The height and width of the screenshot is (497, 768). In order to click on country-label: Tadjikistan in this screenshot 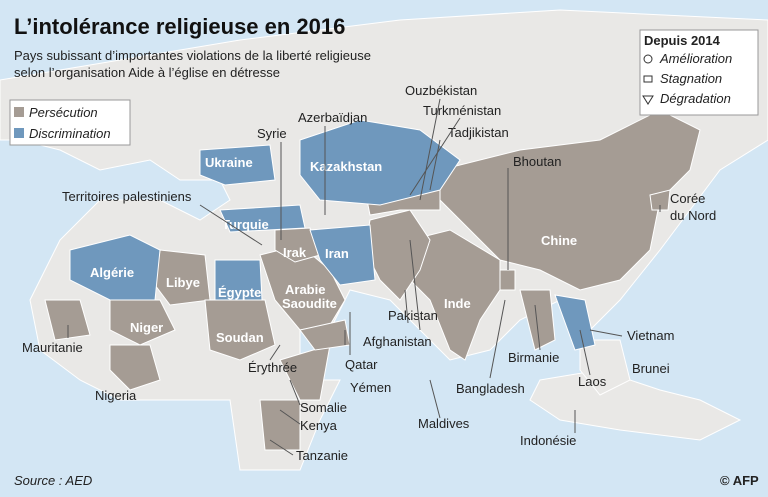, I will do `click(478, 132)`.